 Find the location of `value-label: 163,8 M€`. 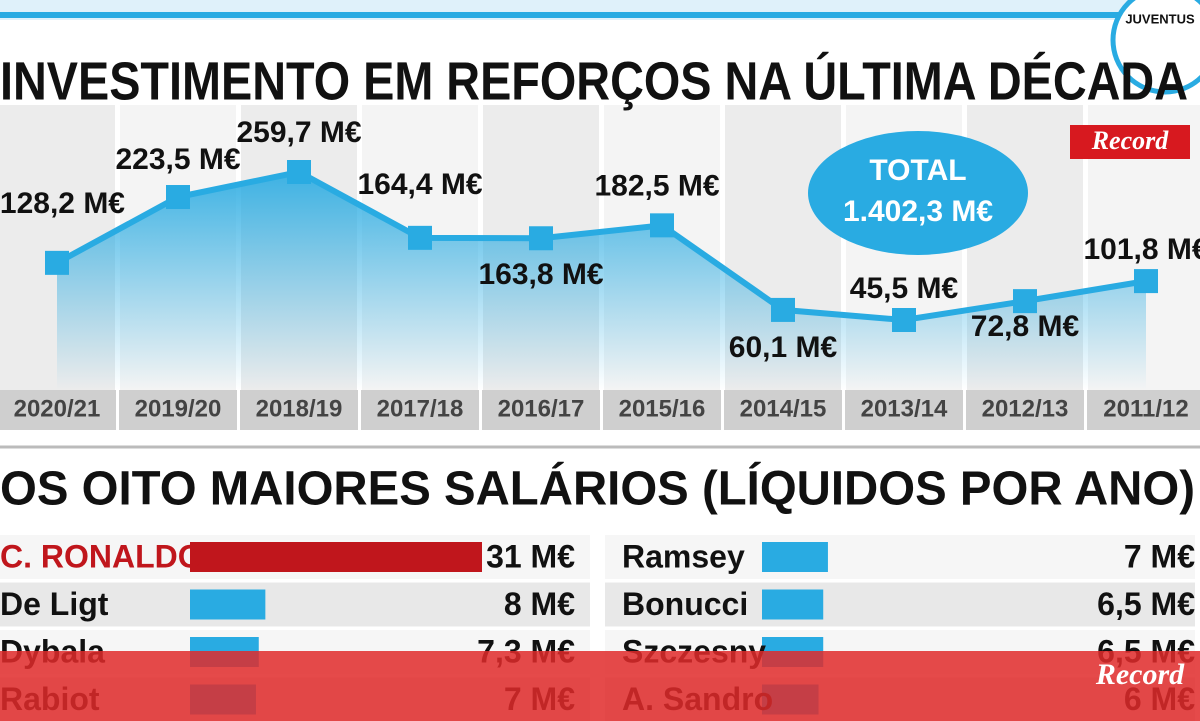

value-label: 163,8 M€ is located at coordinates (540, 274).